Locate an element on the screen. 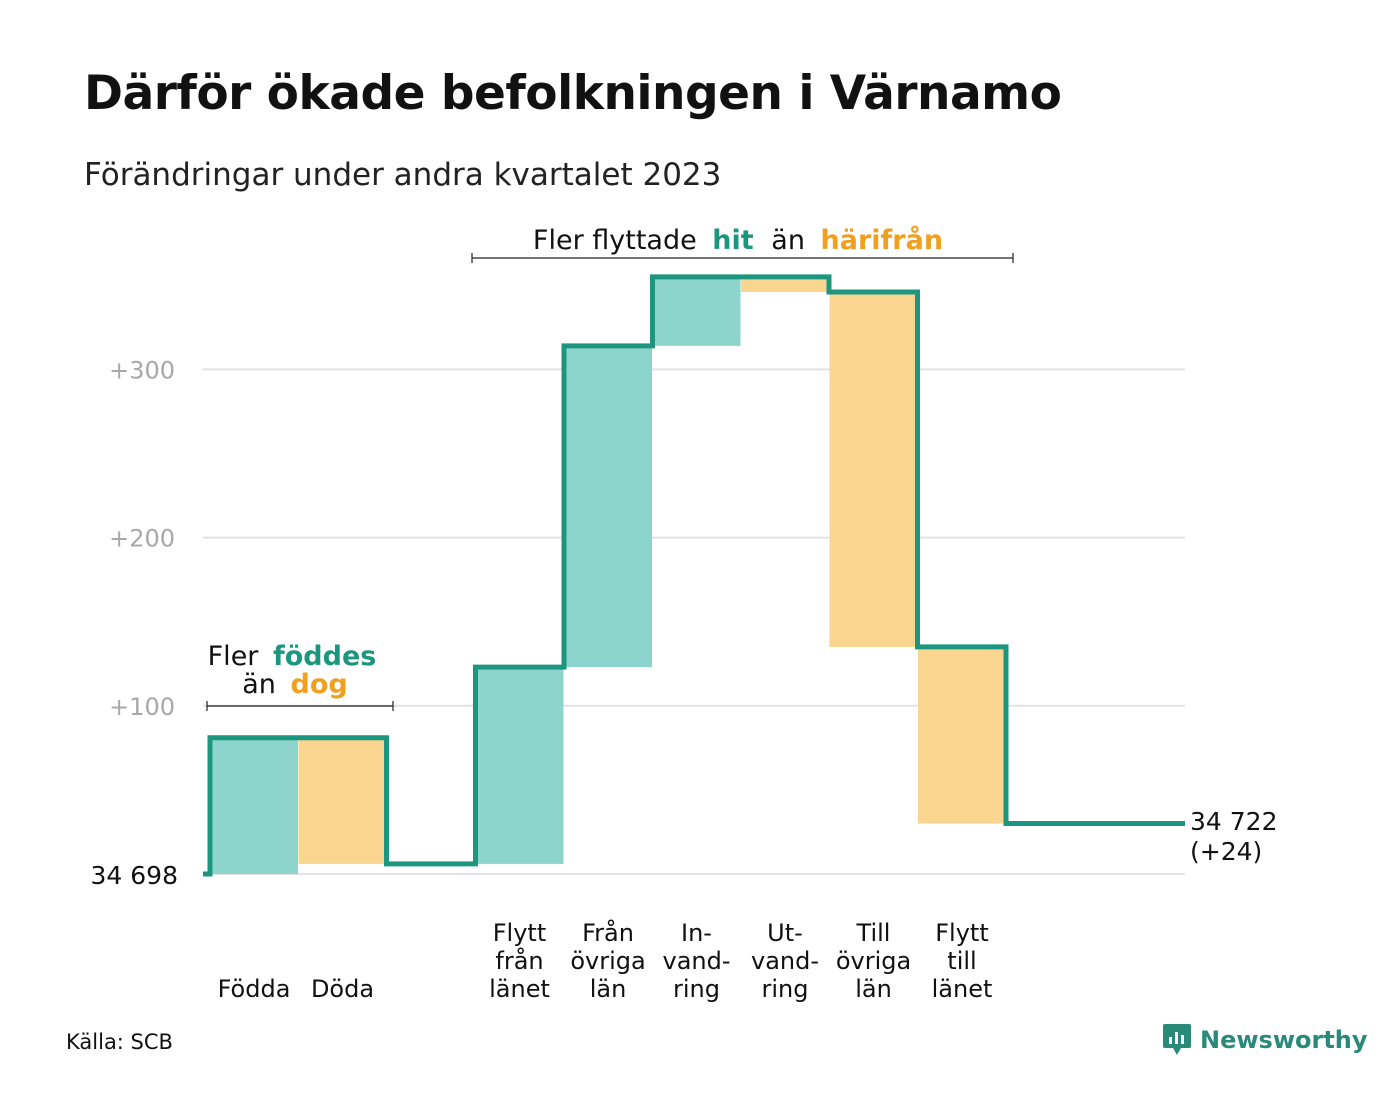  category-label: till is located at coordinates (961, 961).